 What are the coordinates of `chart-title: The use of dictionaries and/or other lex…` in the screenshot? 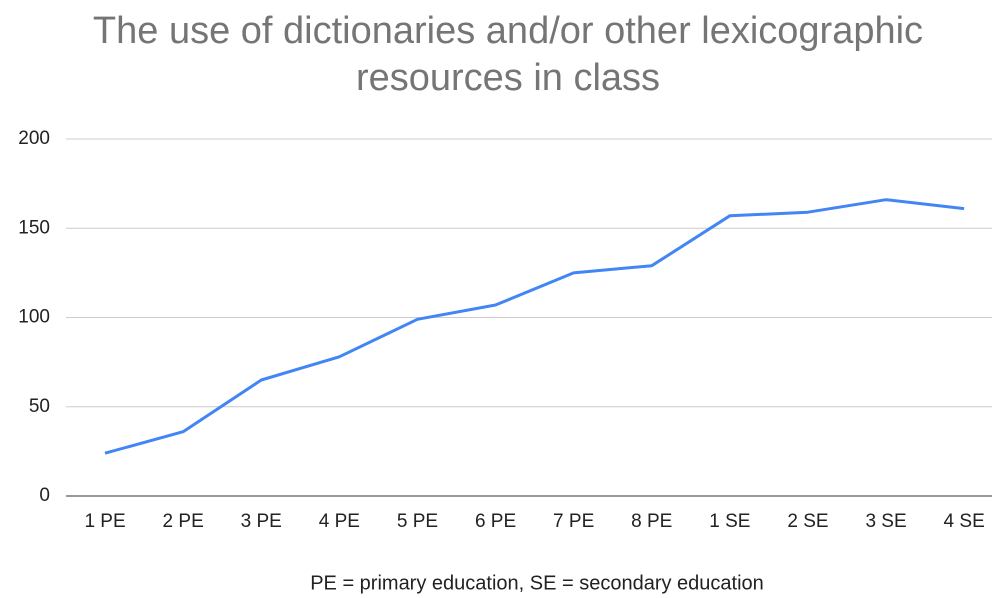 It's located at (508, 54).